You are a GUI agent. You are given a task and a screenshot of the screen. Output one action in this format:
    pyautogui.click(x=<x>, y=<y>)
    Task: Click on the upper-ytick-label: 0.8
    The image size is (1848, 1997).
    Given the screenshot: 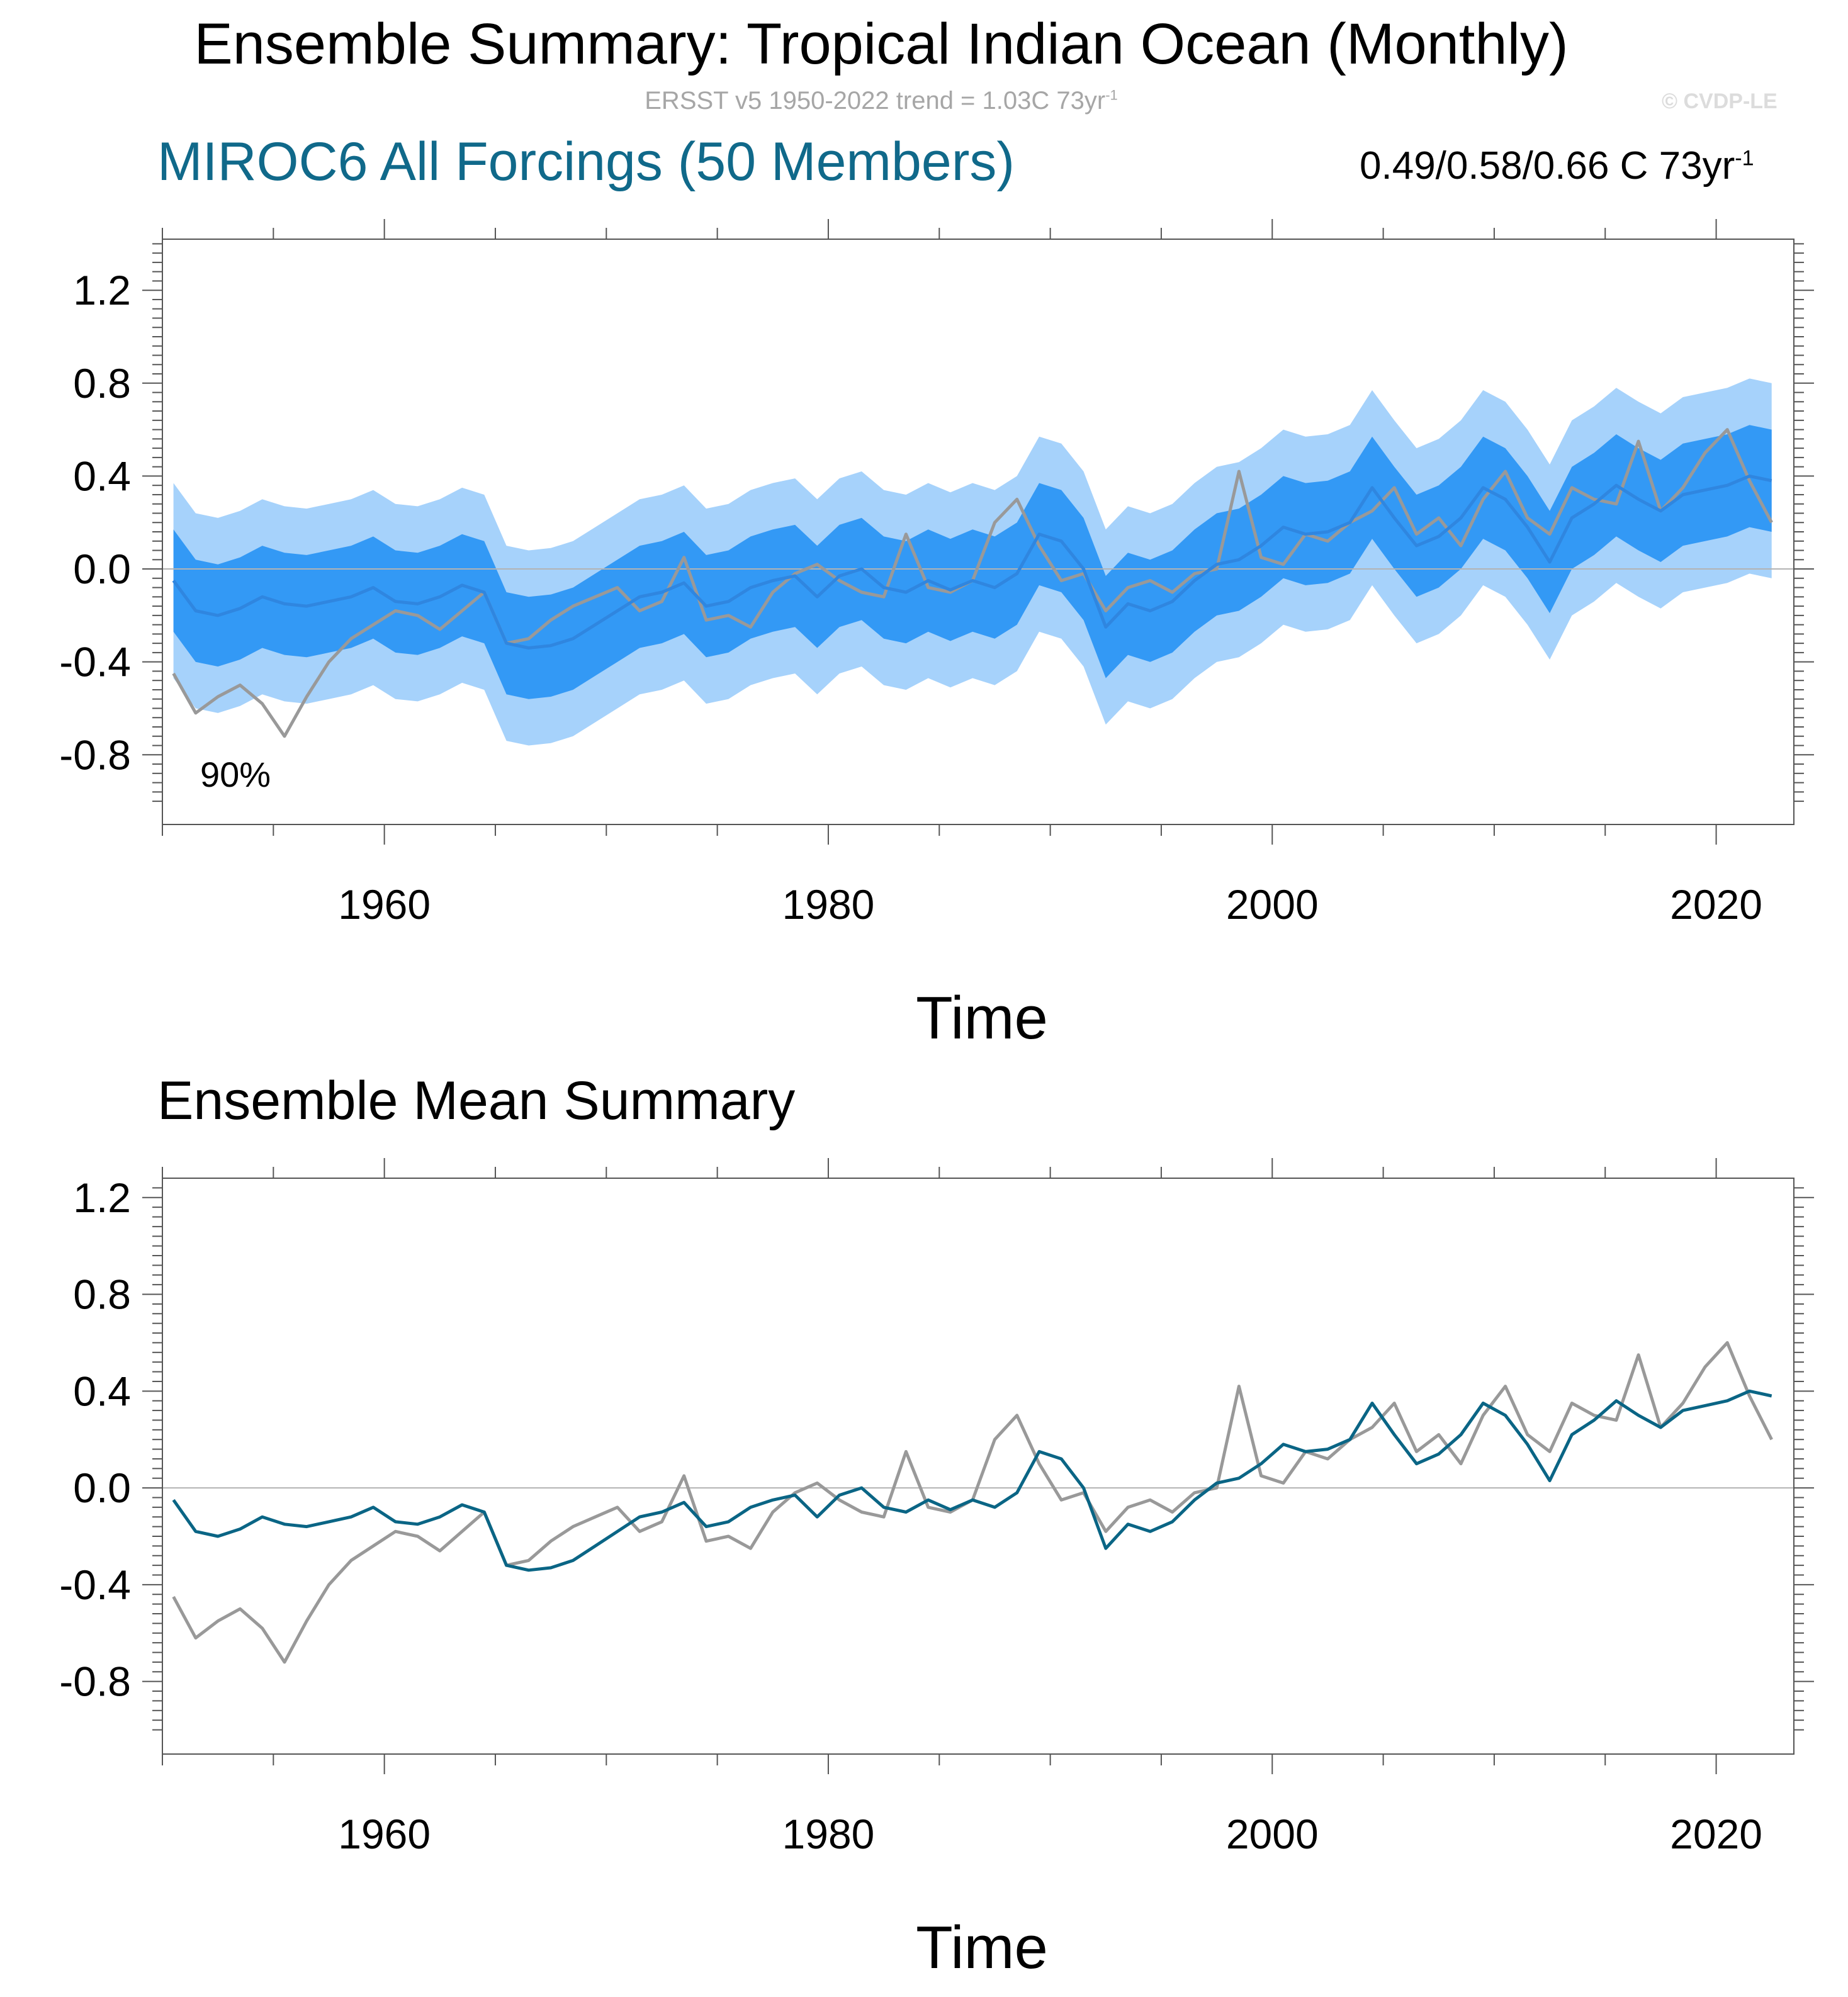 What is the action you would take?
    pyautogui.click(x=102, y=384)
    